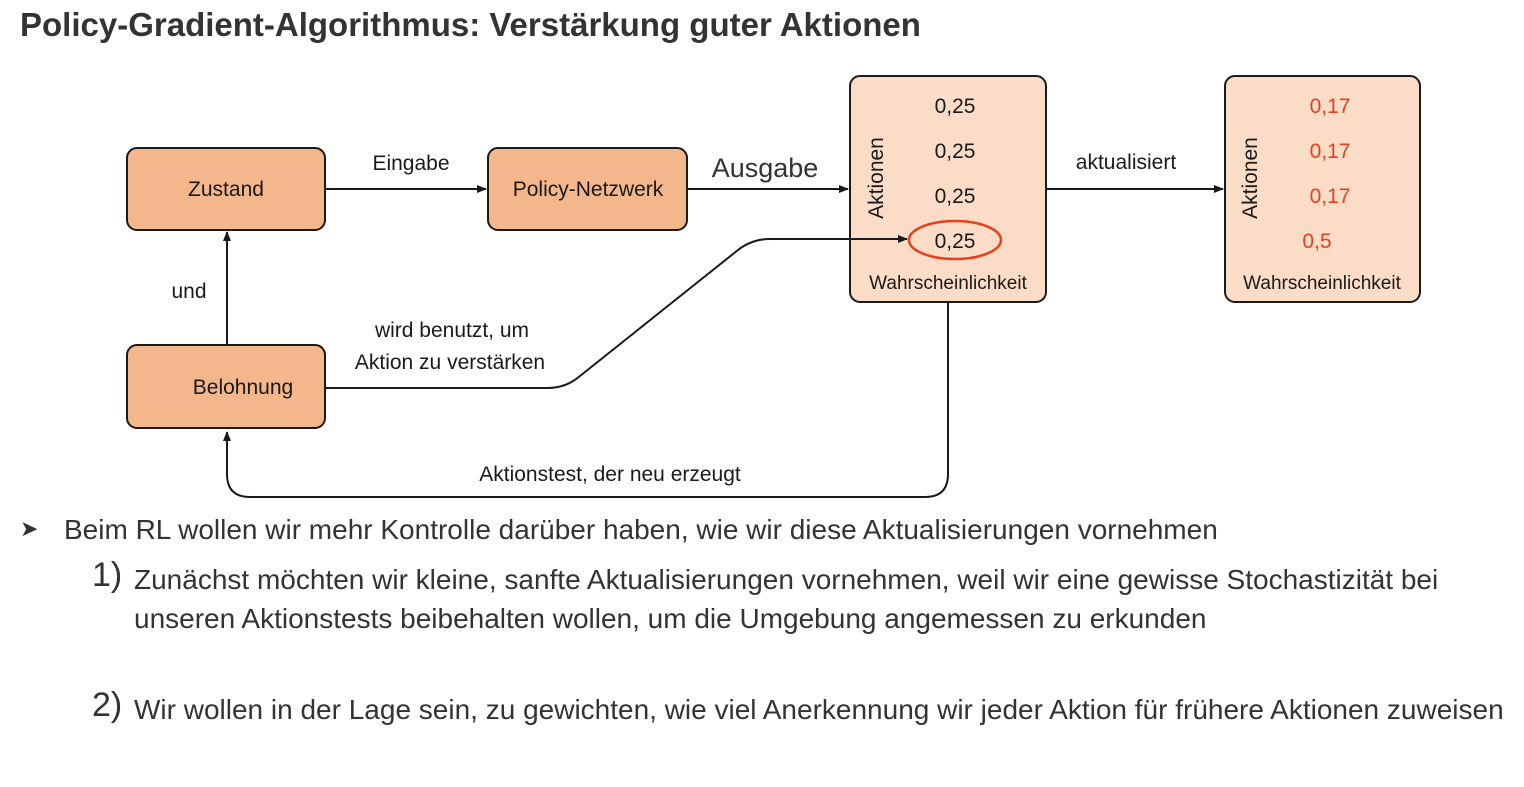 The image size is (1524, 787). I want to click on list-item-number: 1), so click(107, 575).